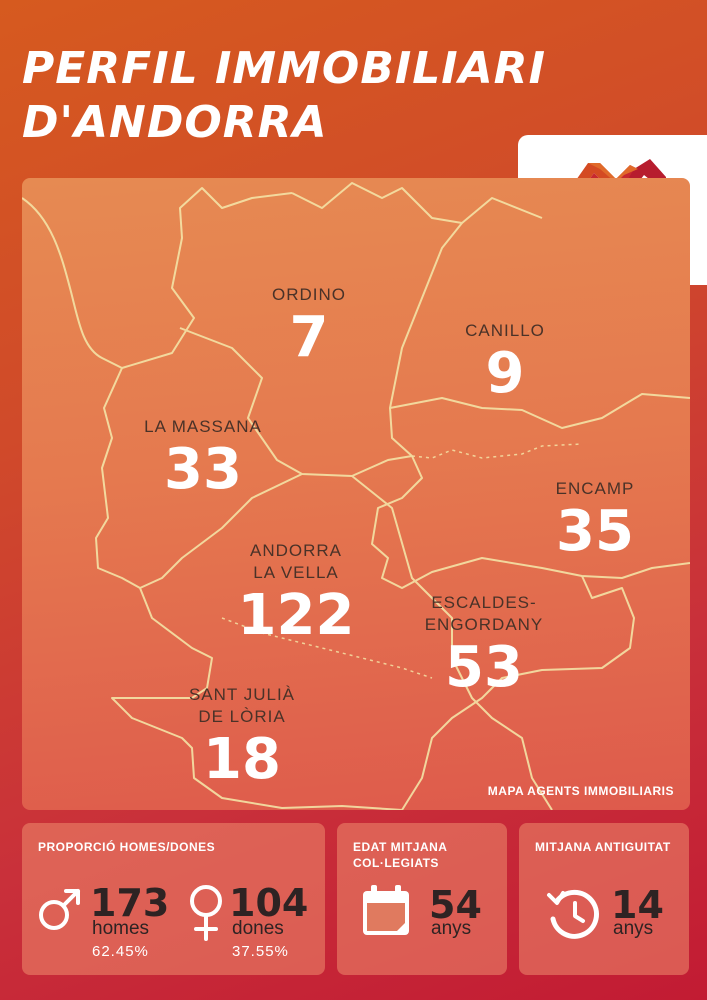  What do you see at coordinates (260, 951) in the screenshot?
I see `women-percentage: 37.55%` at bounding box center [260, 951].